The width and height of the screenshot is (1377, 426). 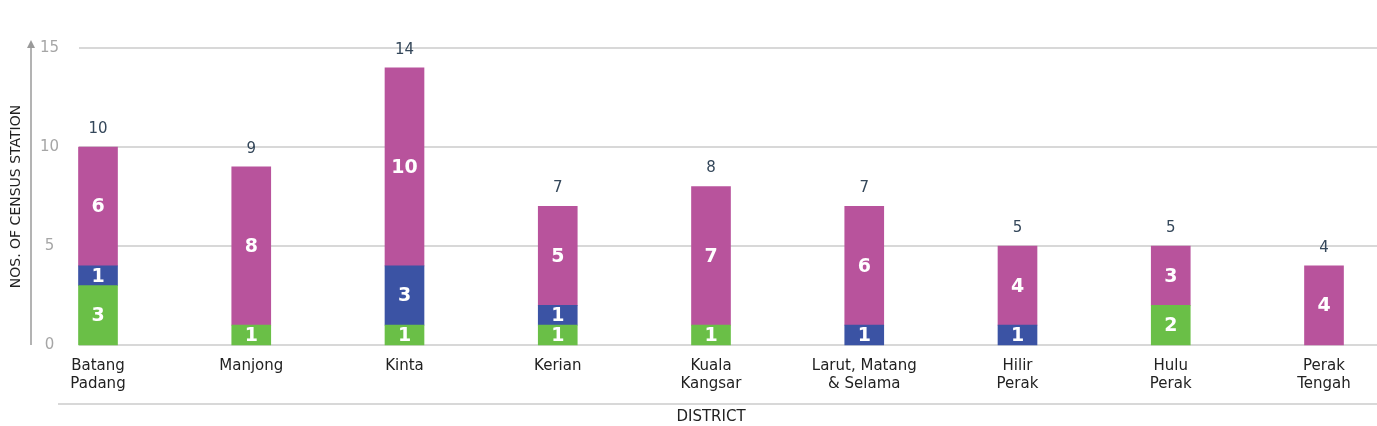 I want to click on x-tick-label: Hilir Perak, so click(x=1017, y=373).